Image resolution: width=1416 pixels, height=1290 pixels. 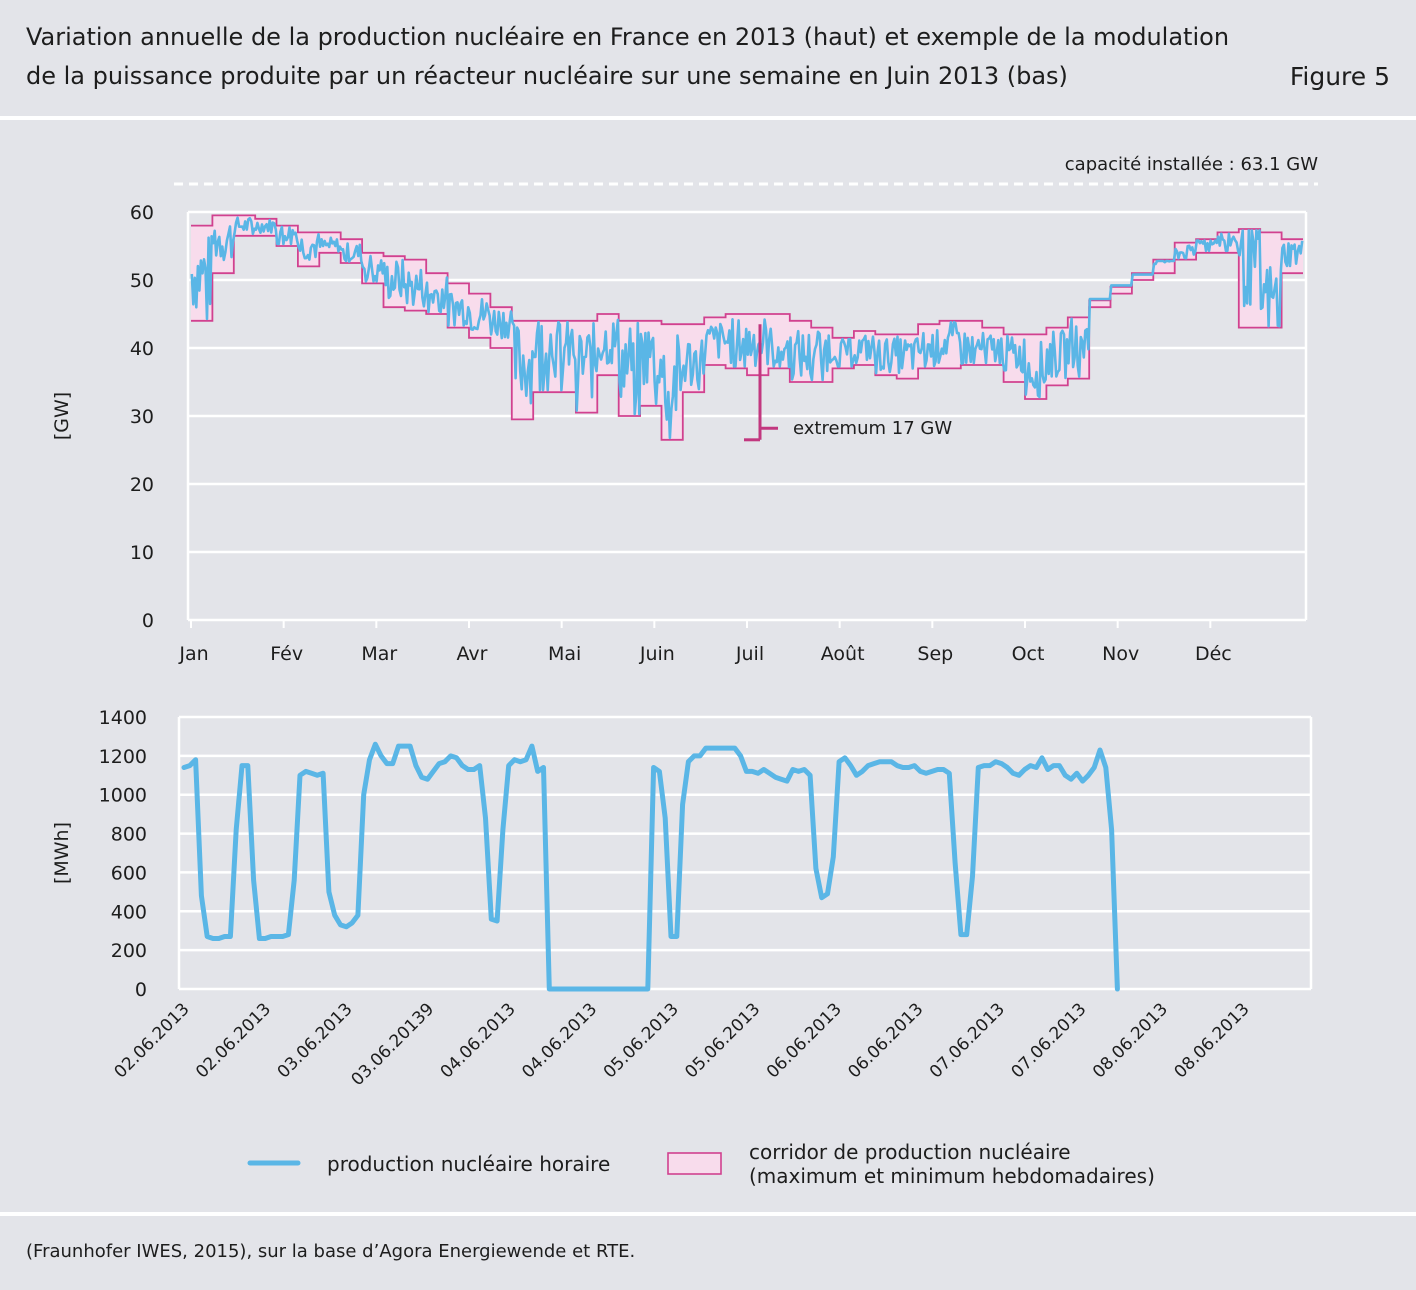 What do you see at coordinates (1028, 654) in the screenshot?
I see `chart1-month-label: Oct` at bounding box center [1028, 654].